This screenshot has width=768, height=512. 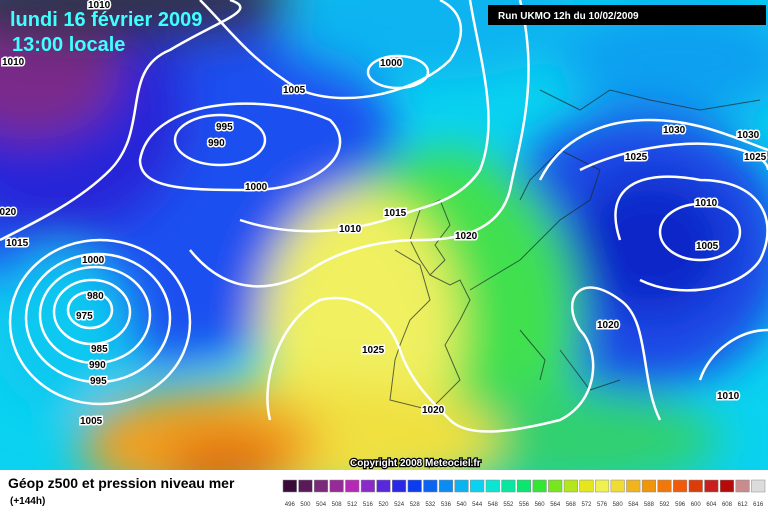 What do you see at coordinates (649, 505) in the screenshot?
I see `color-scale-label: 588` at bounding box center [649, 505].